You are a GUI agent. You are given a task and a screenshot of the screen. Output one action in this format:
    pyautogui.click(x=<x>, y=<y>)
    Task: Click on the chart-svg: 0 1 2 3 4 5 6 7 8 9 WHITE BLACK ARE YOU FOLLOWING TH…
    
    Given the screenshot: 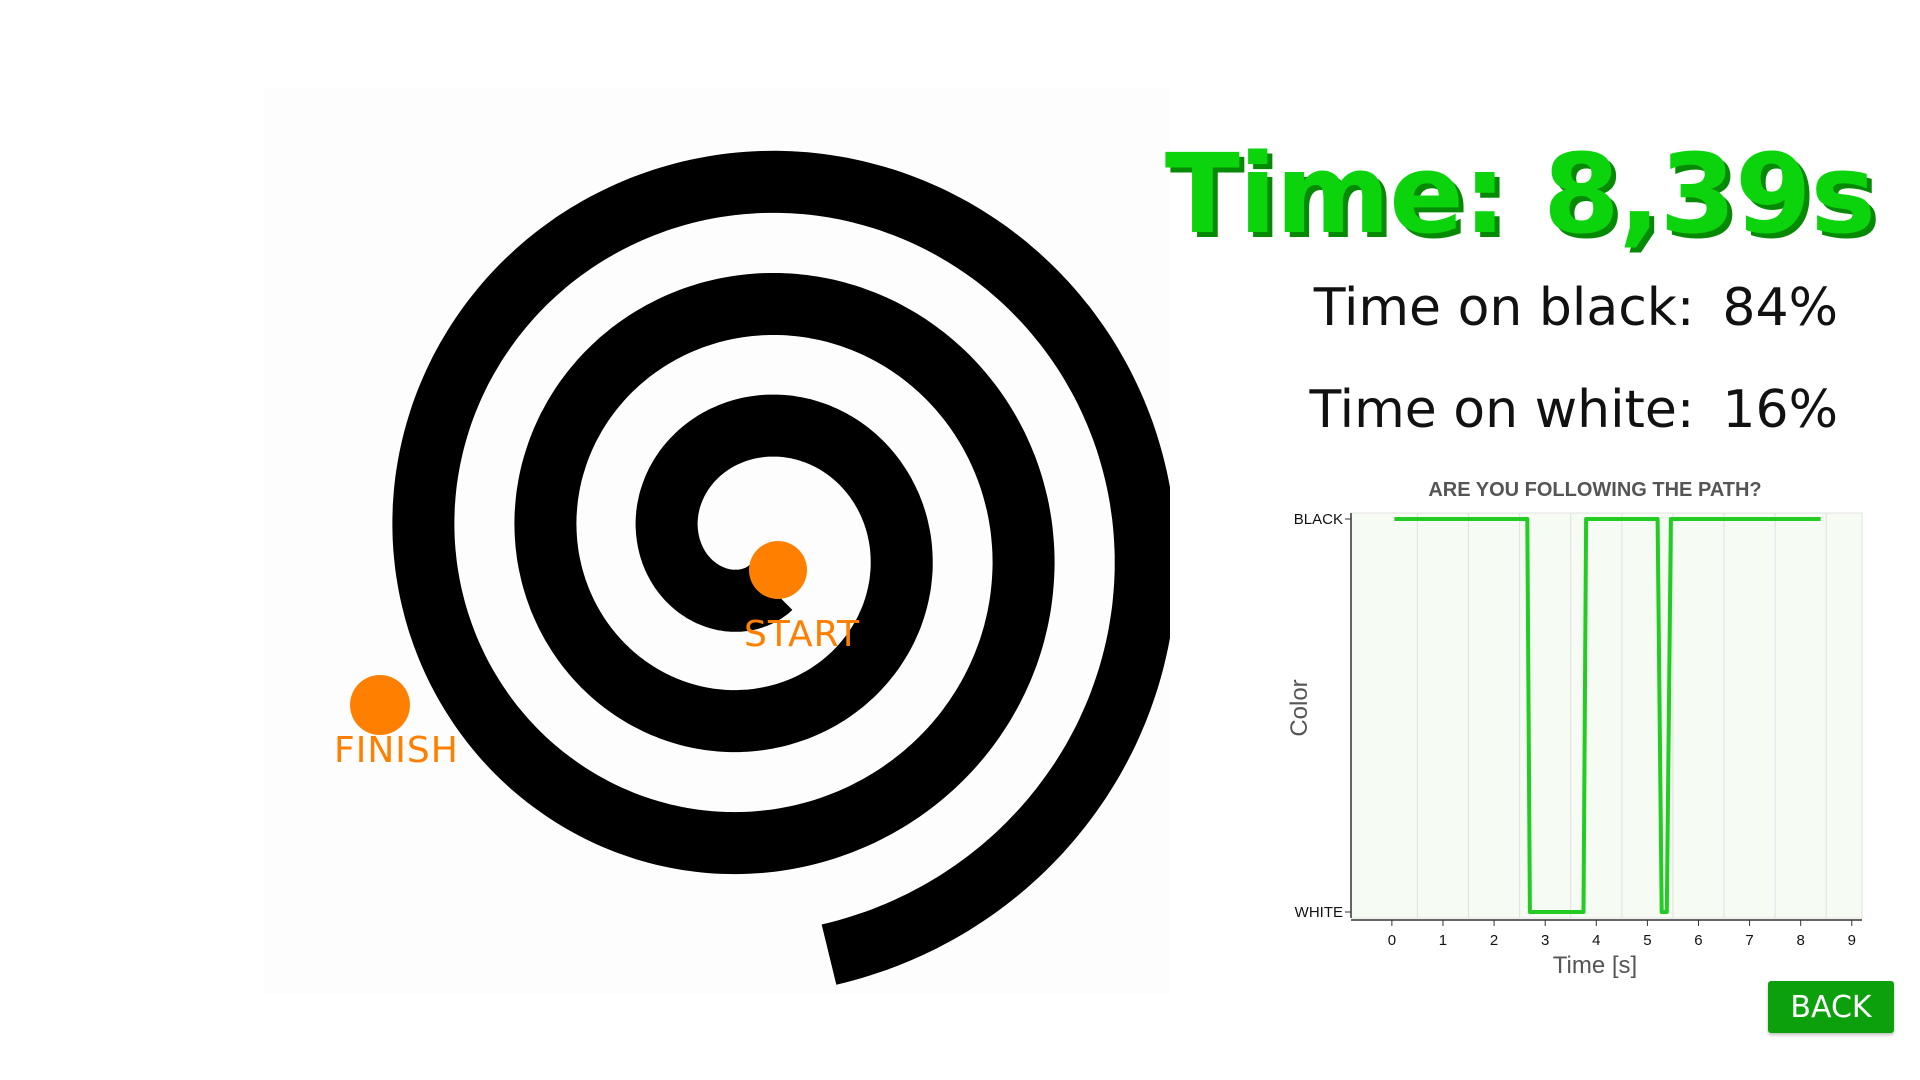 What is the action you would take?
    pyautogui.click(x=1582, y=729)
    